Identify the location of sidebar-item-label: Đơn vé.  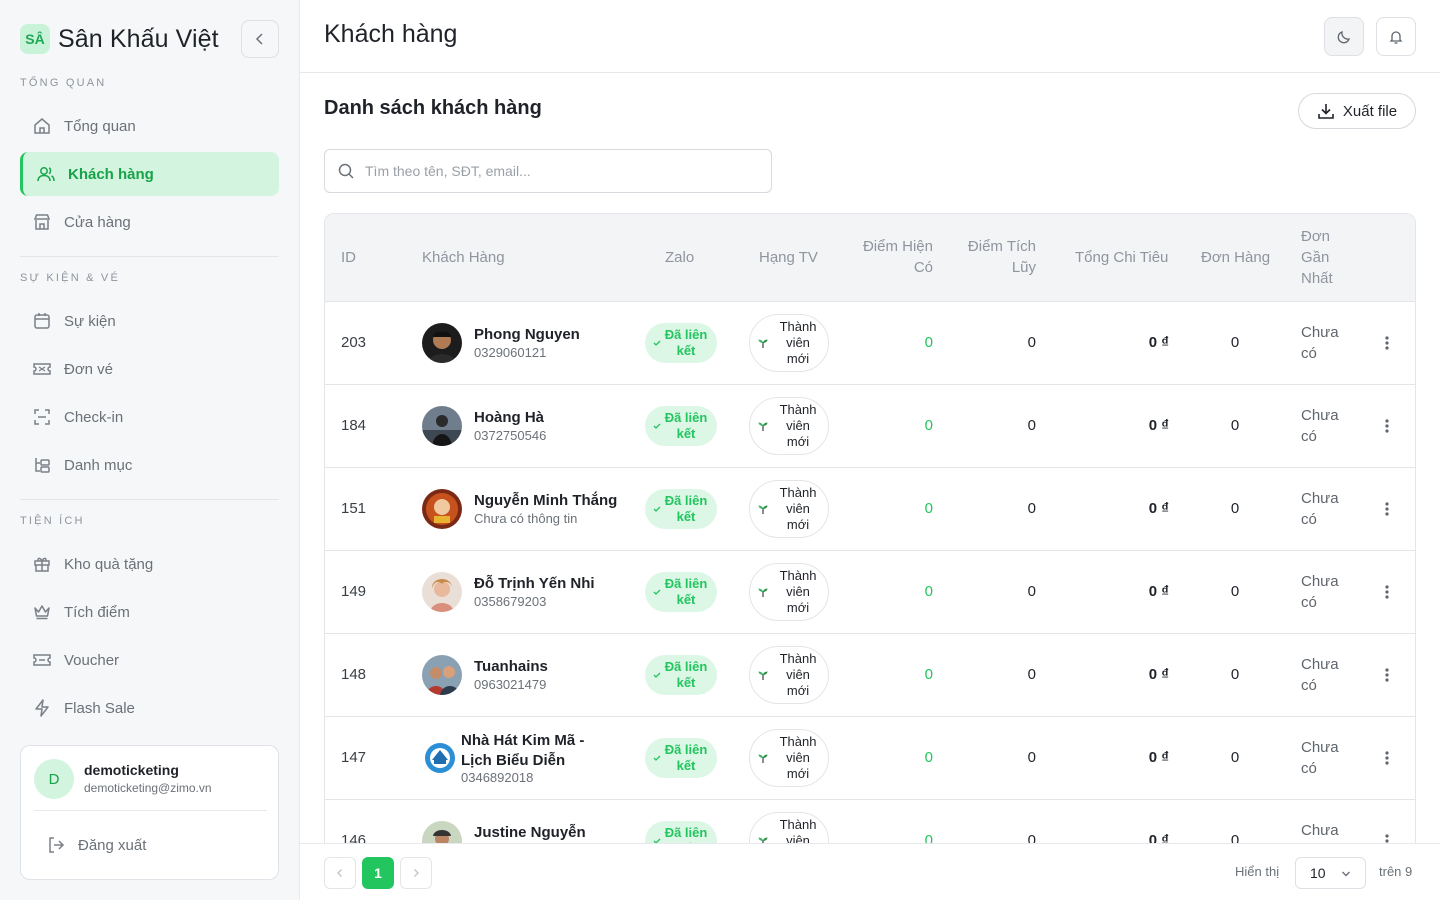
(89, 369).